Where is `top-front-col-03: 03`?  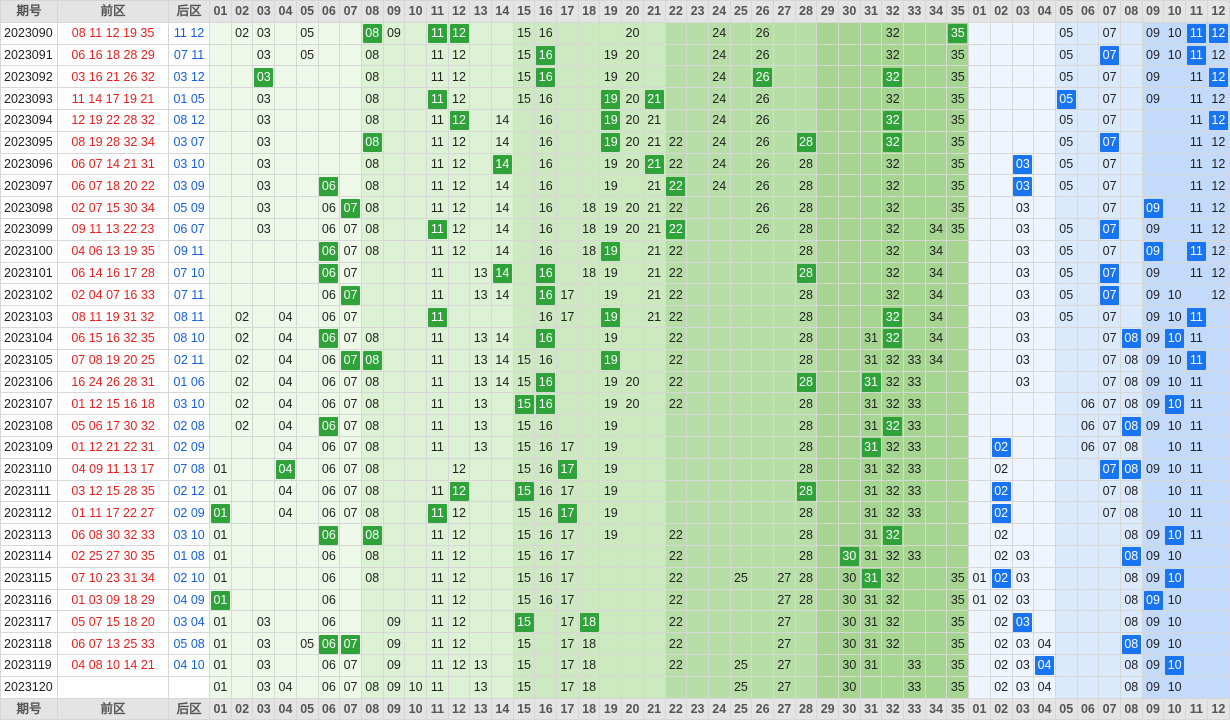
top-front-col-03: 03 is located at coordinates (264, 11).